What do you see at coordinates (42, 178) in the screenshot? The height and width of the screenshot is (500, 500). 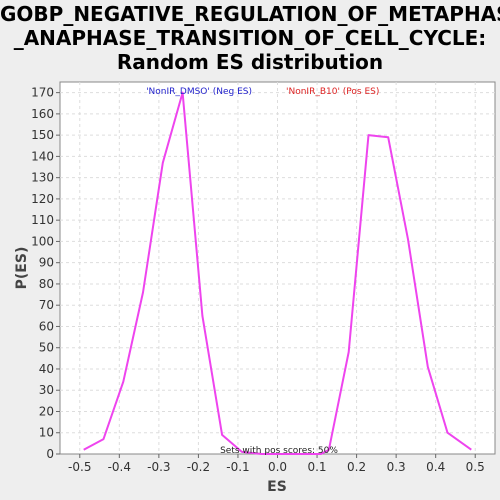 I see `y-tick-label: 130` at bounding box center [42, 178].